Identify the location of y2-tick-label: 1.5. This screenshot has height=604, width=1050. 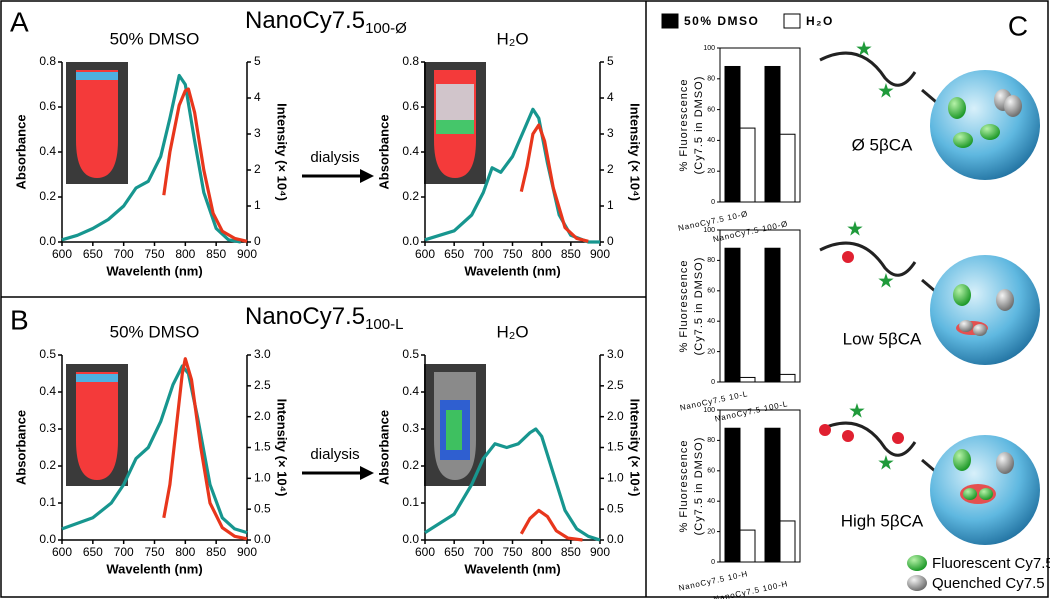
(615, 447).